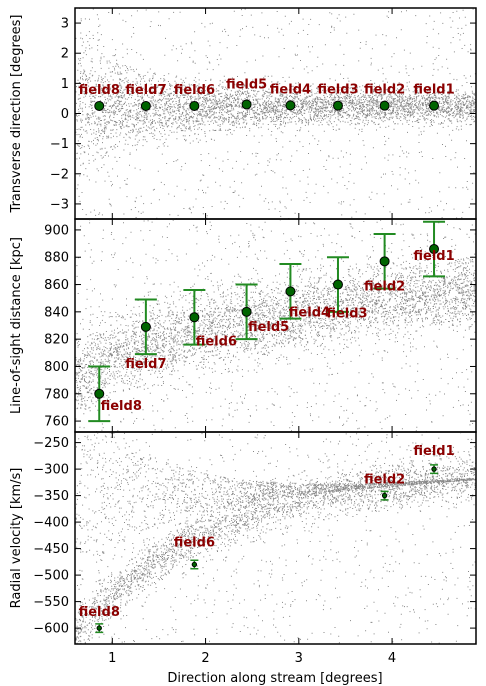  Describe the element at coordinates (65, 24) in the screenshot. I see `y-tick-label: 3` at that location.